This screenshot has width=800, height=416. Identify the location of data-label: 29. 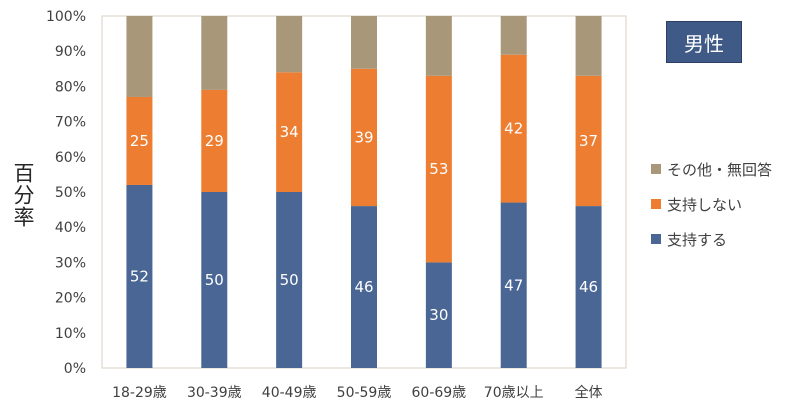
(214, 141).